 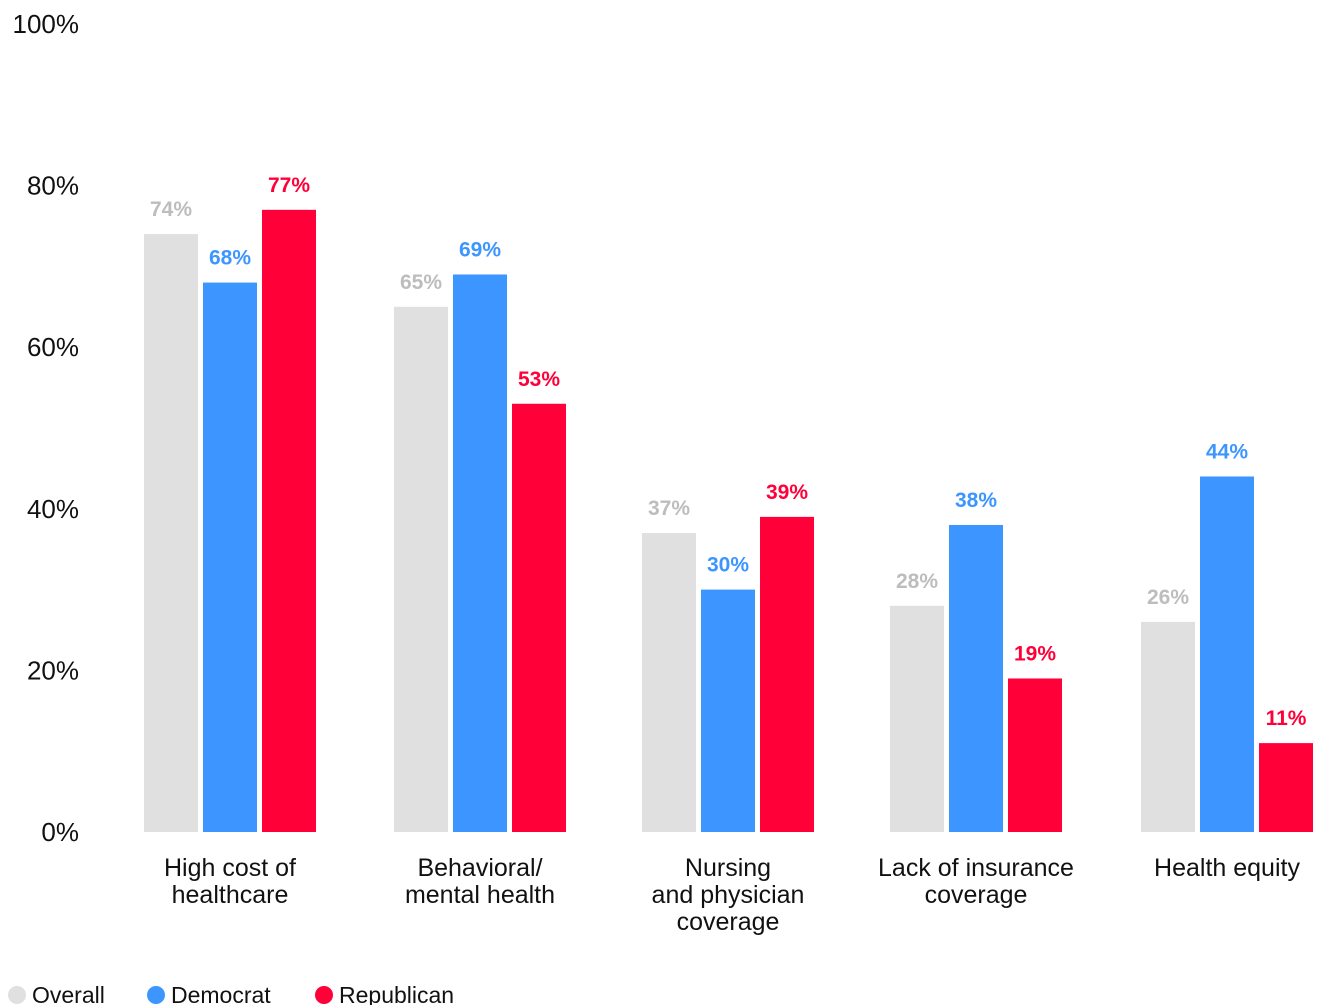 I want to click on value-label-democrat: 44%, so click(x=1227, y=451).